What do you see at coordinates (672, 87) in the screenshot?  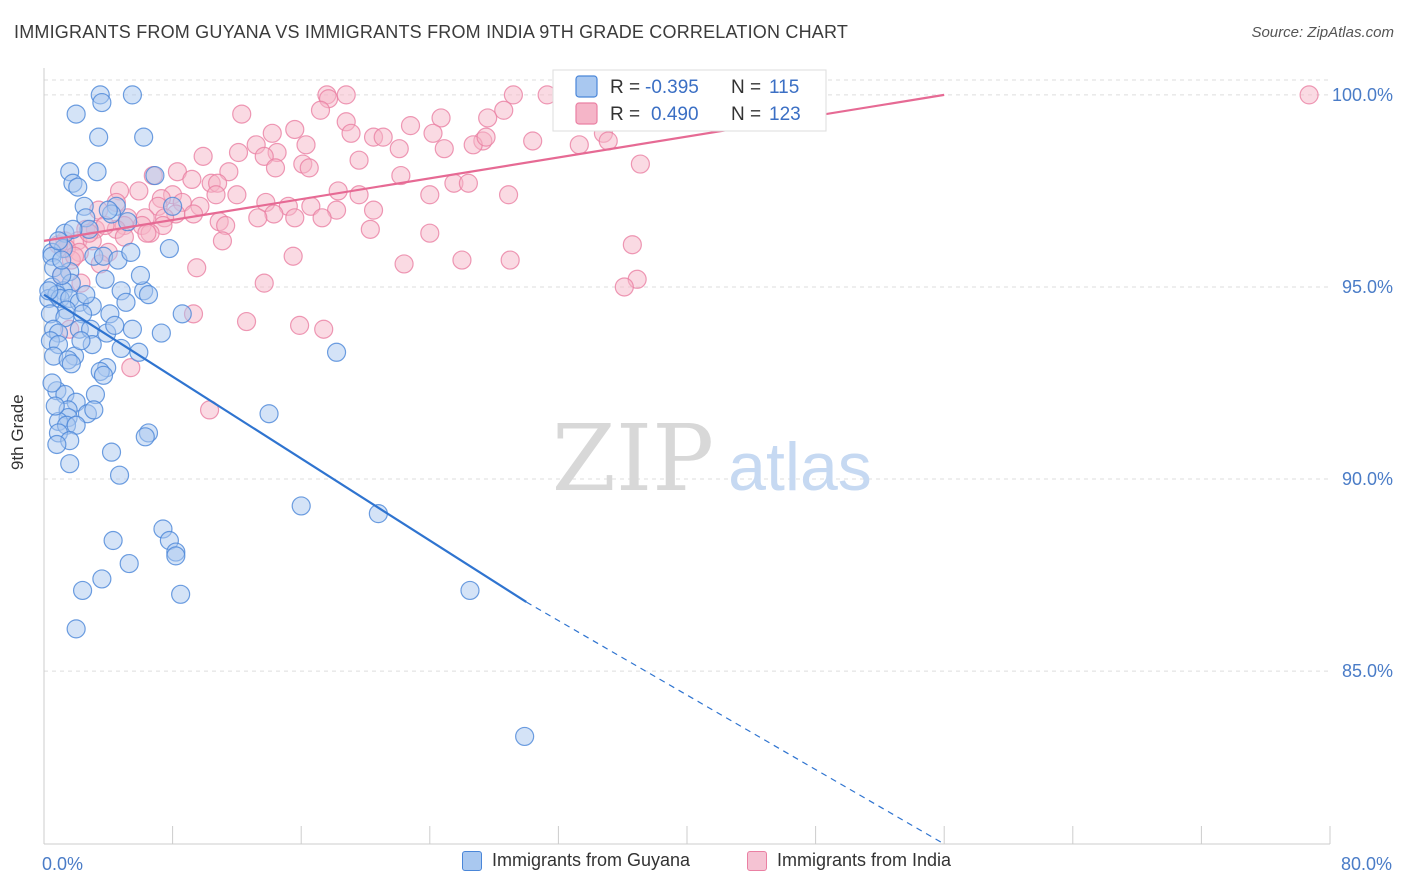 I see `legend-r-value-guyana: -0.395` at bounding box center [672, 87].